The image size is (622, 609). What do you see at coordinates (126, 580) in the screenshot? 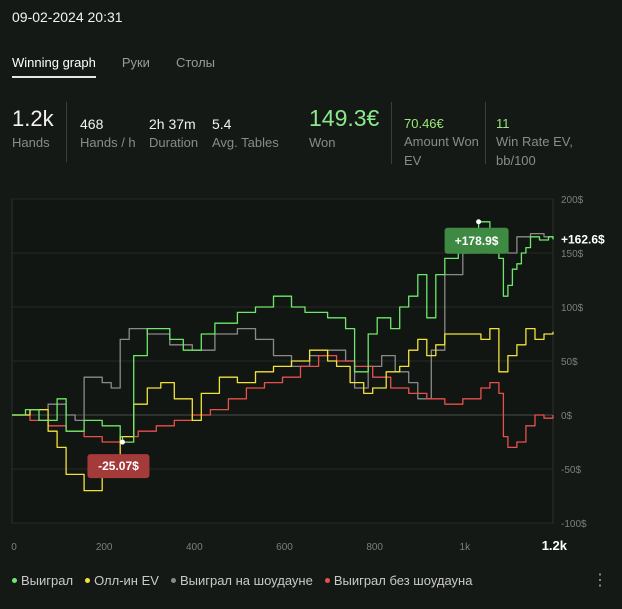
I see `legend-label-allin-ev: Олл-ин EV` at bounding box center [126, 580].